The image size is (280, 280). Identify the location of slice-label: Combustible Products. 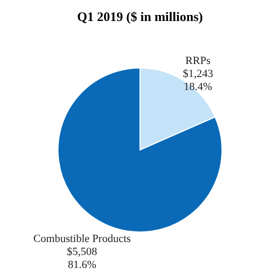
(82, 238).